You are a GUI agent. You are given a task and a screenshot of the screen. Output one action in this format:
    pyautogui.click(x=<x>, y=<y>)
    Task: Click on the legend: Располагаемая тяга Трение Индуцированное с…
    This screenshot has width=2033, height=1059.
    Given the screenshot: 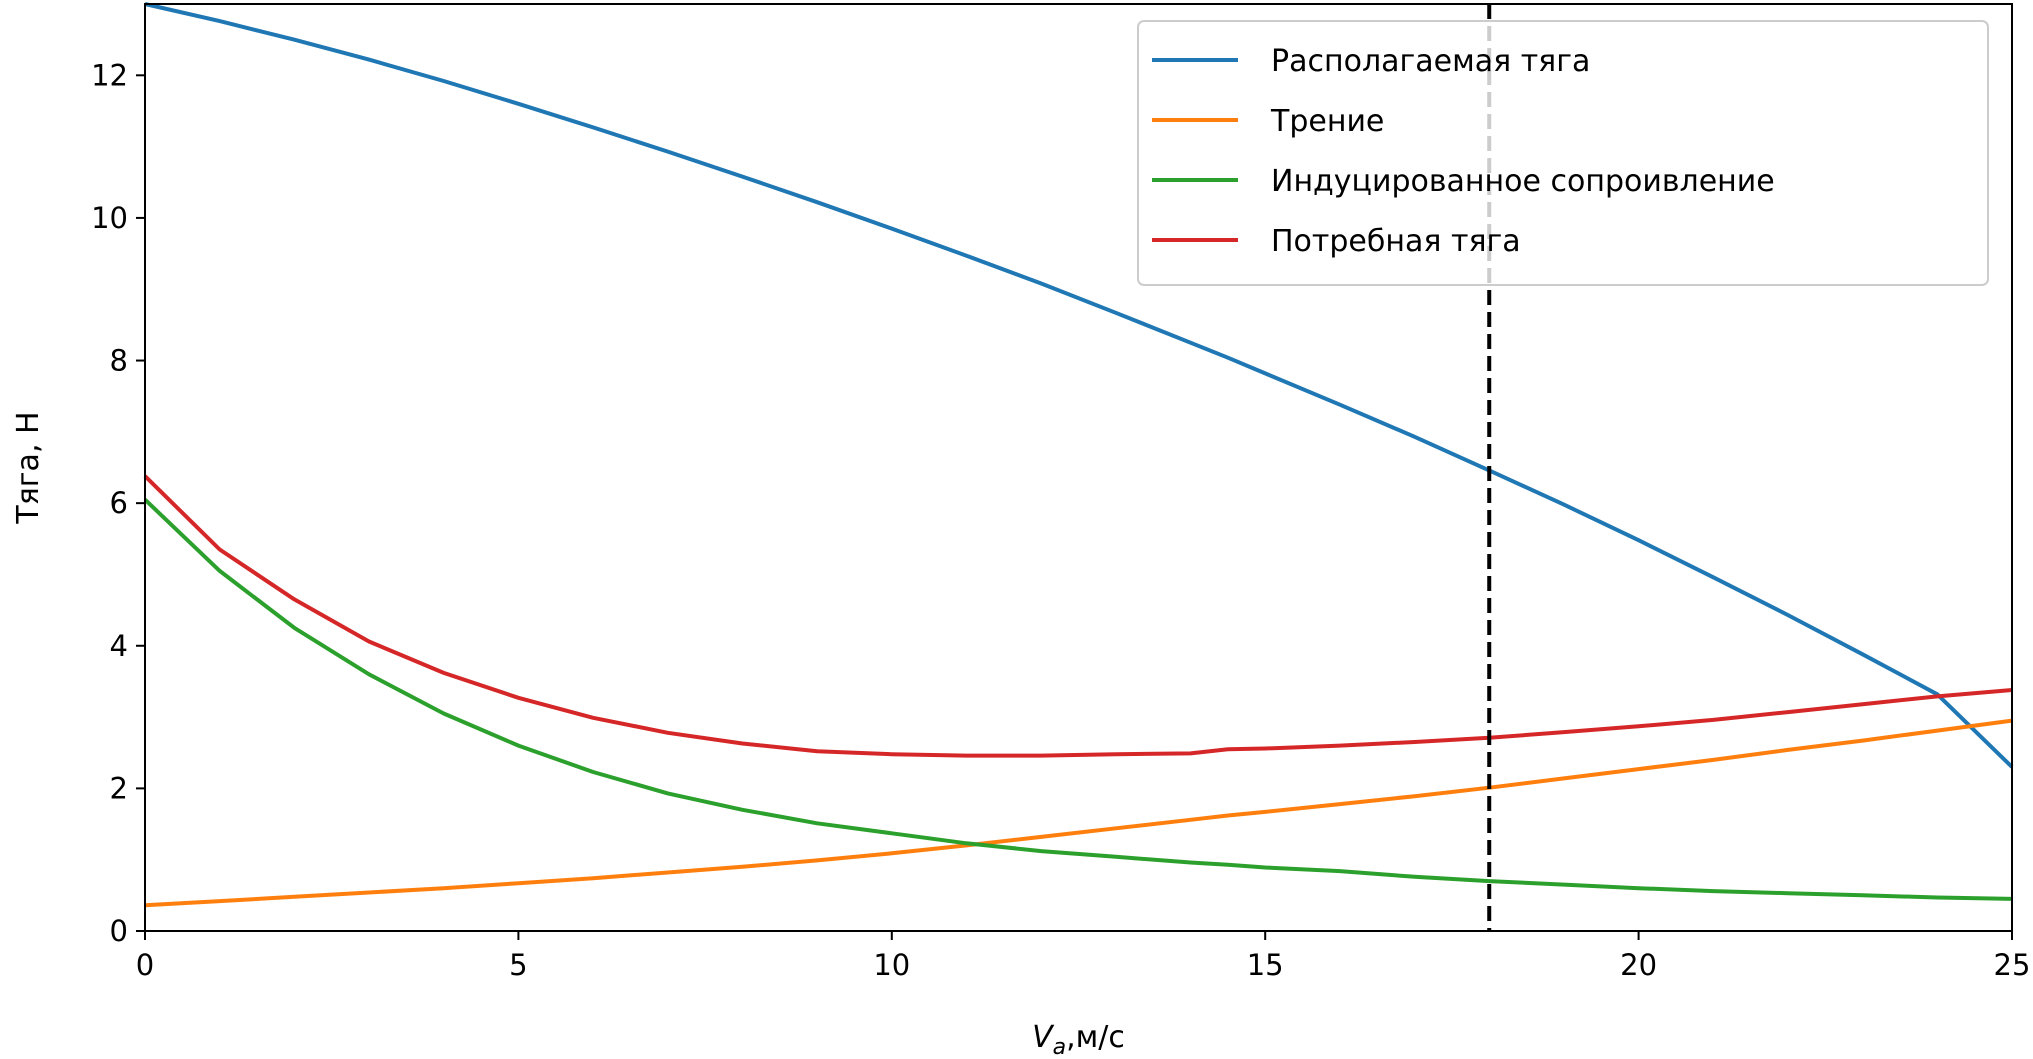 What is the action you would take?
    pyautogui.click(x=1563, y=153)
    